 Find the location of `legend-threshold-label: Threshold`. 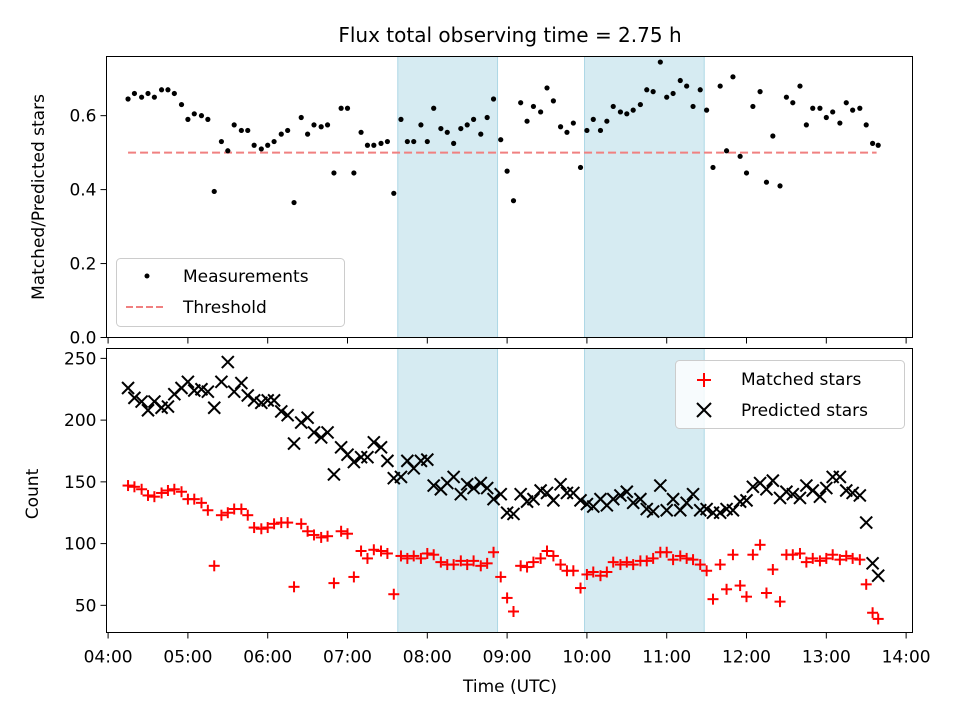

legend-threshold-label: Threshold is located at coordinates (224, 308).